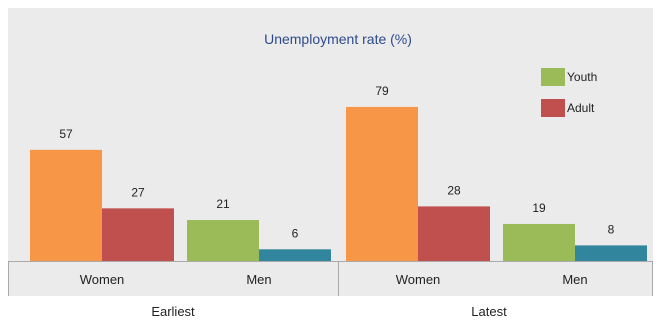  What do you see at coordinates (582, 77) in the screenshot?
I see `legend-label-youth: Youth` at bounding box center [582, 77].